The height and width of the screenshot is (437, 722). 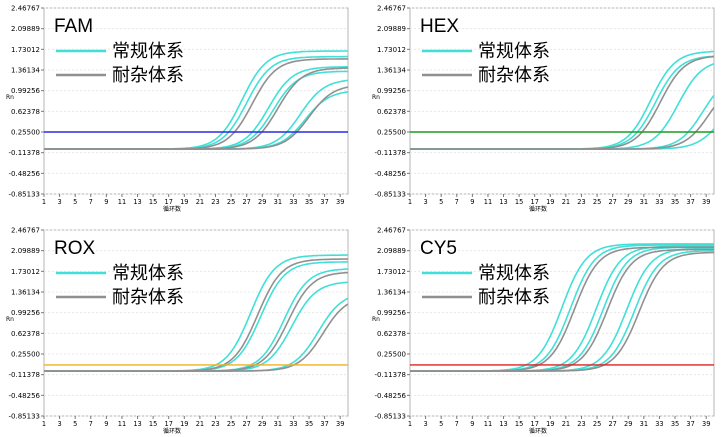 What do you see at coordinates (75, 248) in the screenshot?
I see `panel-title: ROX` at bounding box center [75, 248].